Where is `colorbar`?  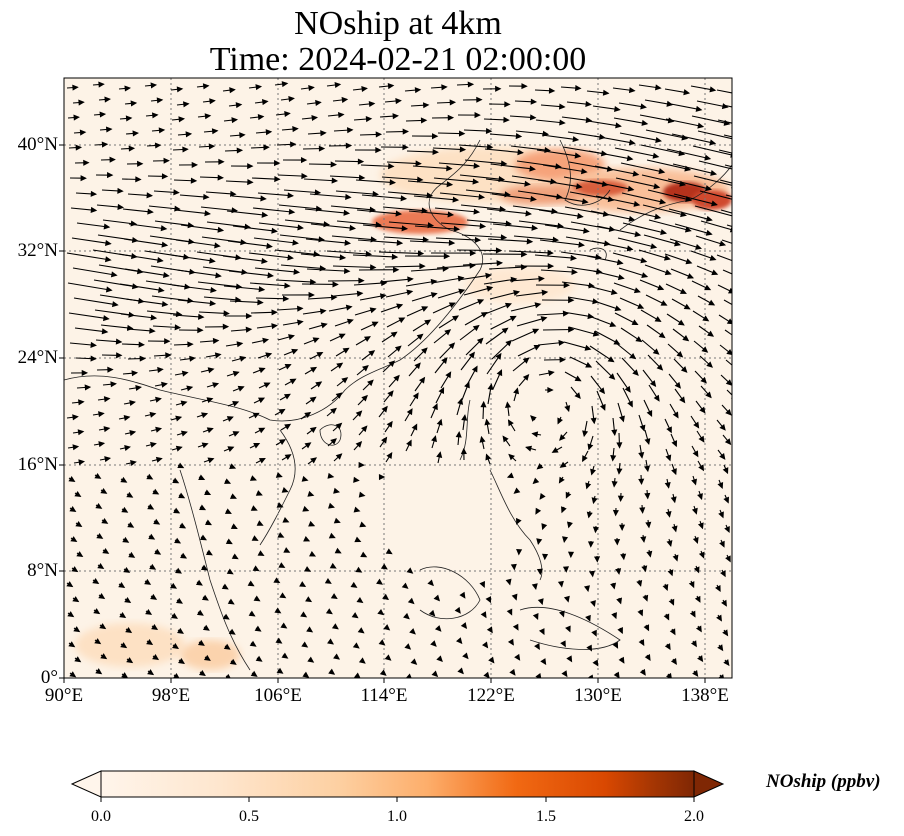 colorbar is located at coordinates (397, 786).